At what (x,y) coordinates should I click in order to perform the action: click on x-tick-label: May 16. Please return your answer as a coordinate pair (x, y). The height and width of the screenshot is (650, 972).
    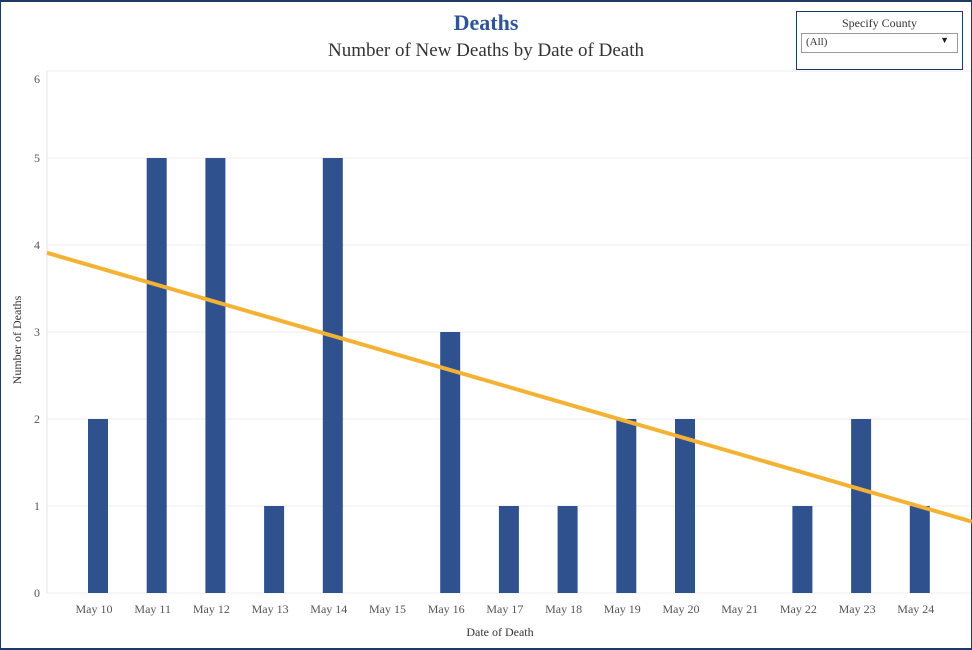
    Looking at the image, I should click on (446, 609).